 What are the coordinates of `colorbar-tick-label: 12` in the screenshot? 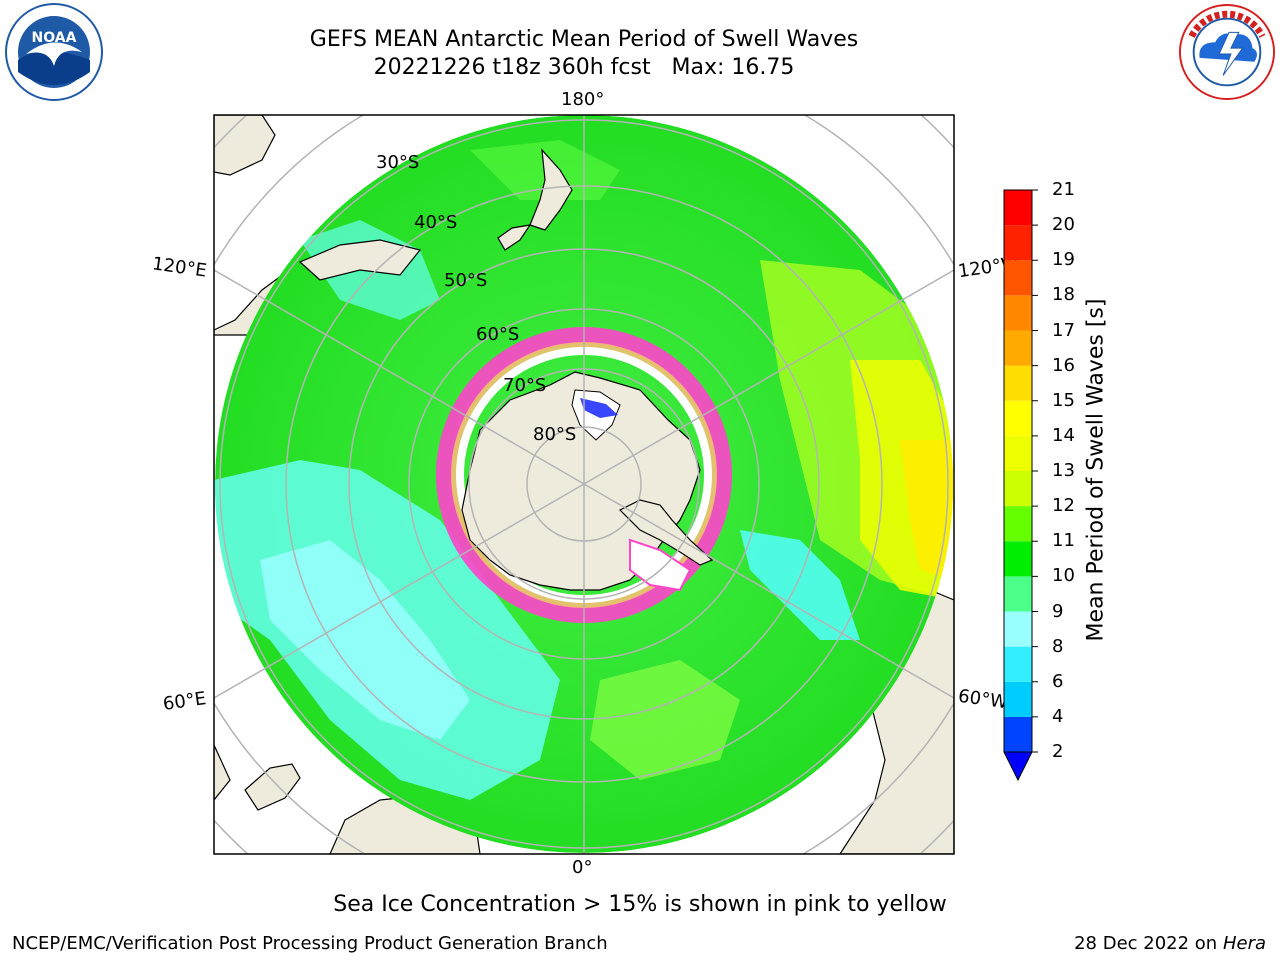 It's located at (1063, 506).